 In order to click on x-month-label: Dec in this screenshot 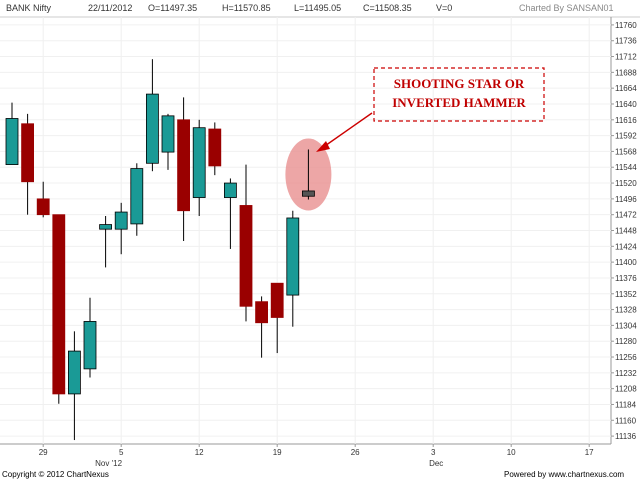, I will do `click(436, 463)`.